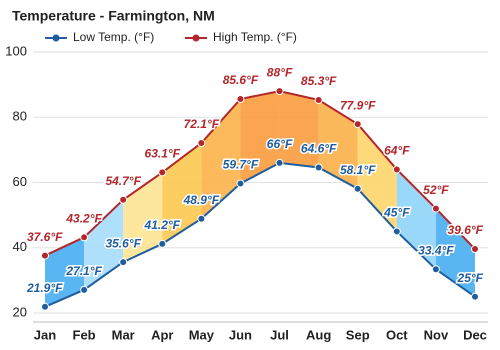  I want to click on value-label: 37.6°F, so click(45, 237).